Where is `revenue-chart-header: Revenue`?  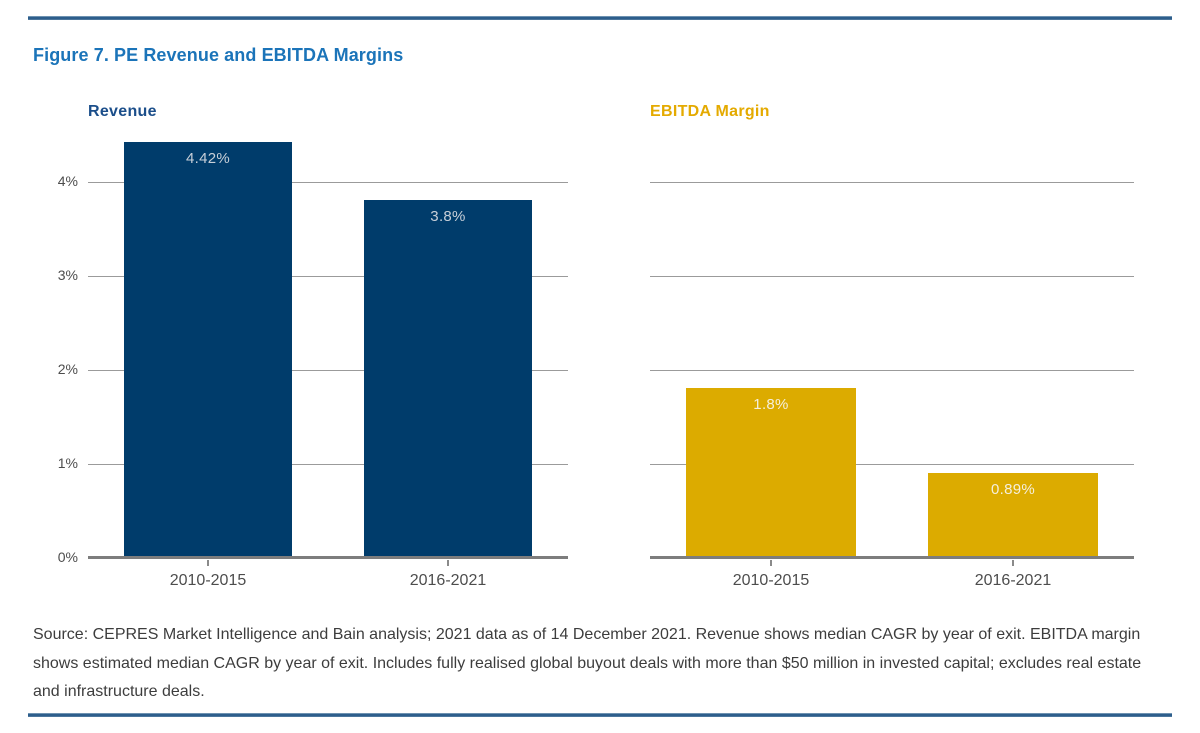
revenue-chart-header: Revenue is located at coordinates (122, 111).